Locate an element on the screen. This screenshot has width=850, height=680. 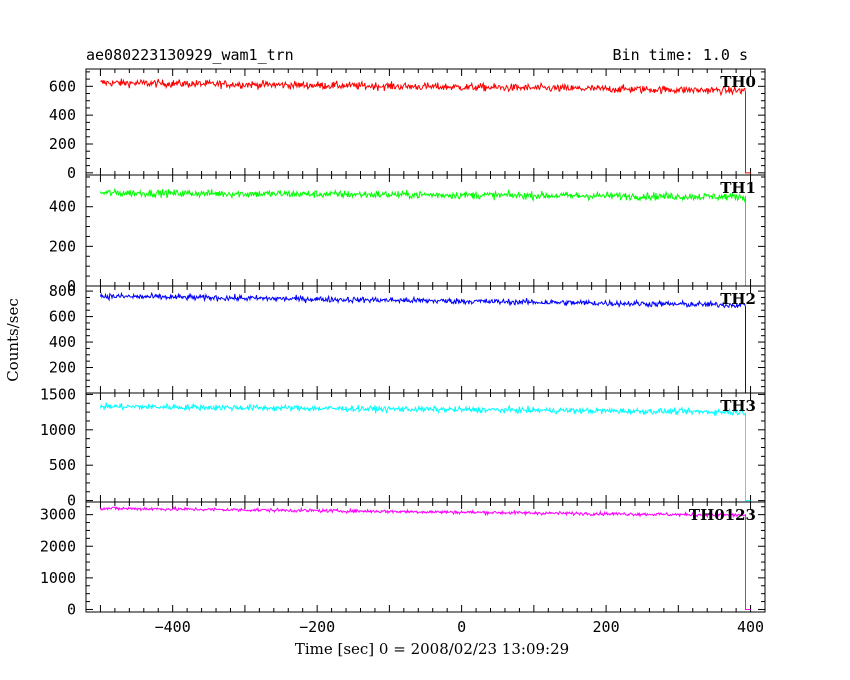
y-tick-label-th0123: 3000 is located at coordinates (58, 515).